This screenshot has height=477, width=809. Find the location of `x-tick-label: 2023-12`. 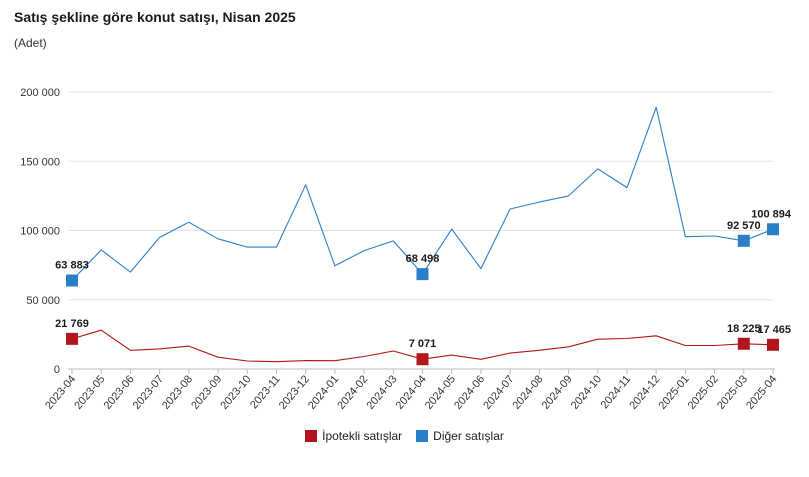

x-tick-label: 2023-12 is located at coordinates (294, 392).